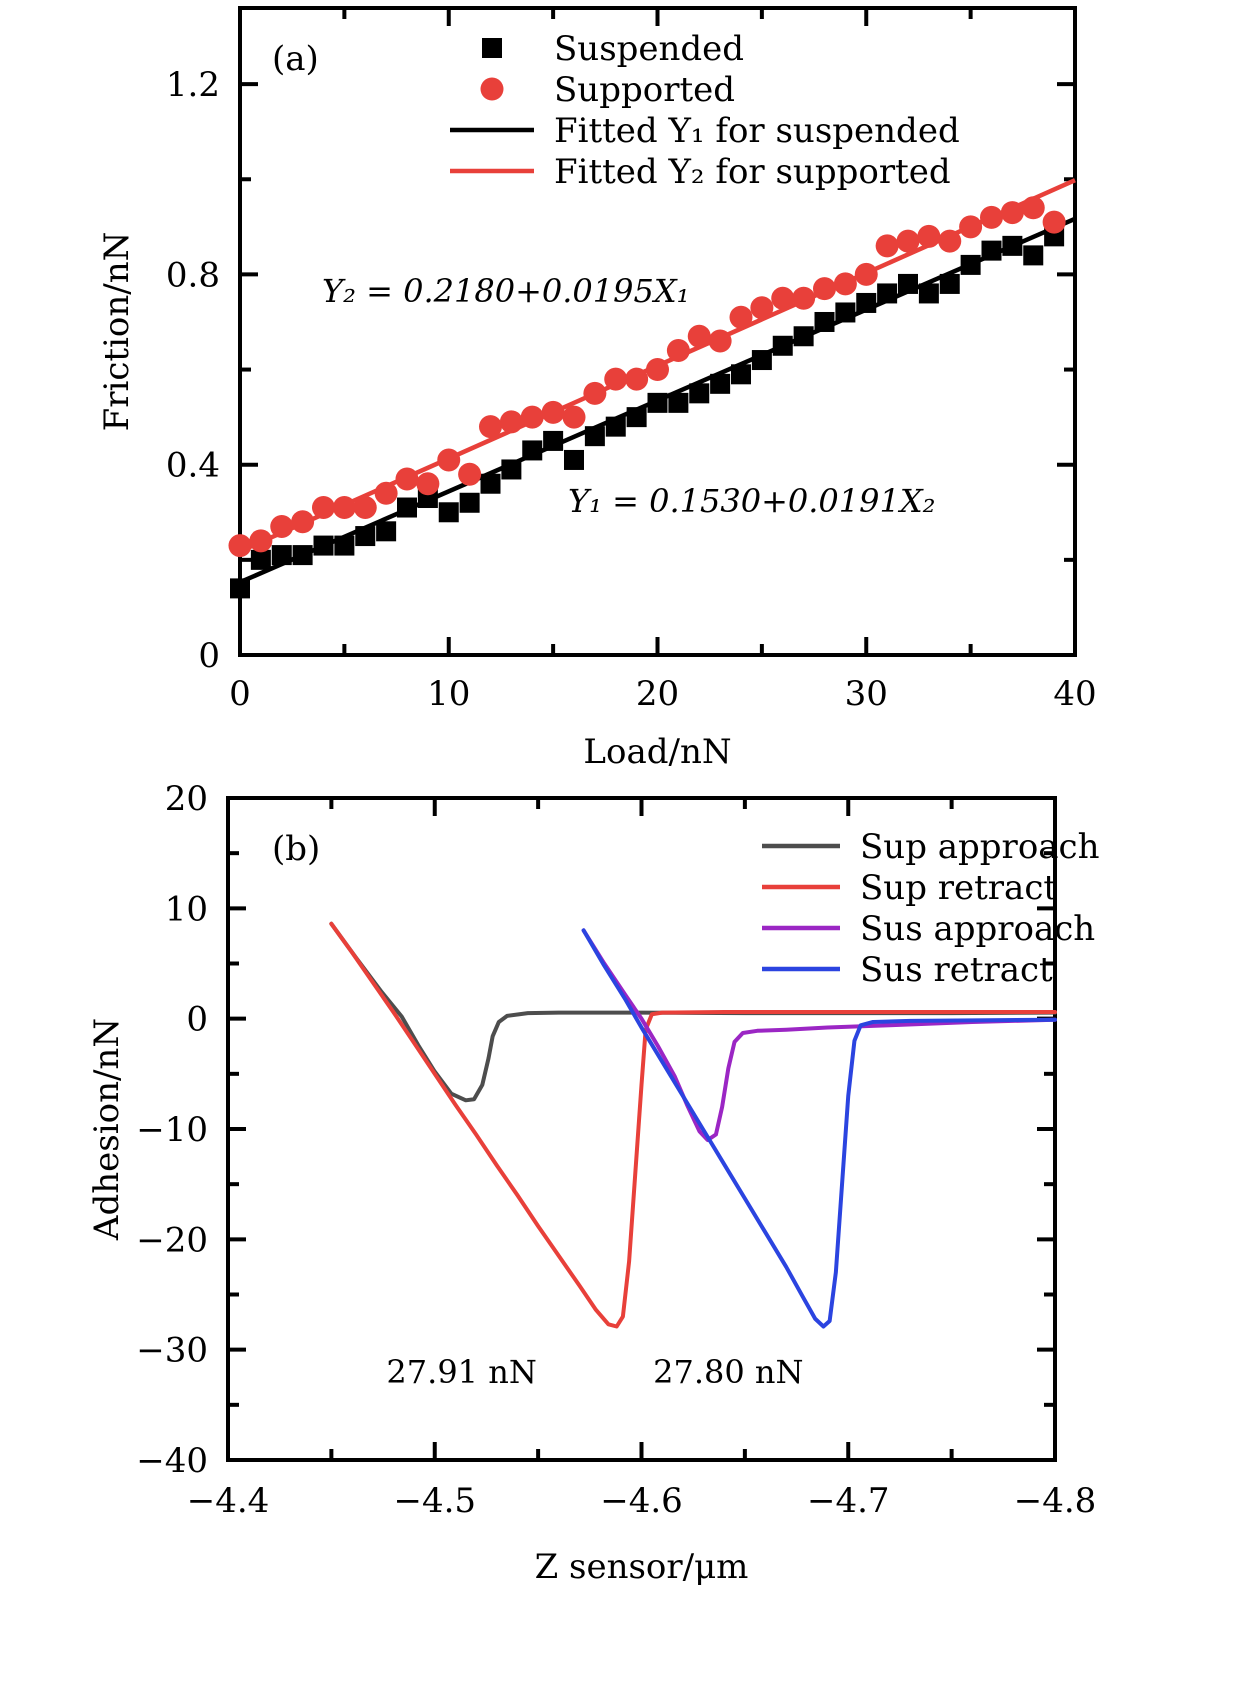 Image resolution: width=1260 pixels, height=1685 pixels. What do you see at coordinates (657, 694) in the screenshot?
I see `x-tick-label-a: 20` at bounding box center [657, 694].